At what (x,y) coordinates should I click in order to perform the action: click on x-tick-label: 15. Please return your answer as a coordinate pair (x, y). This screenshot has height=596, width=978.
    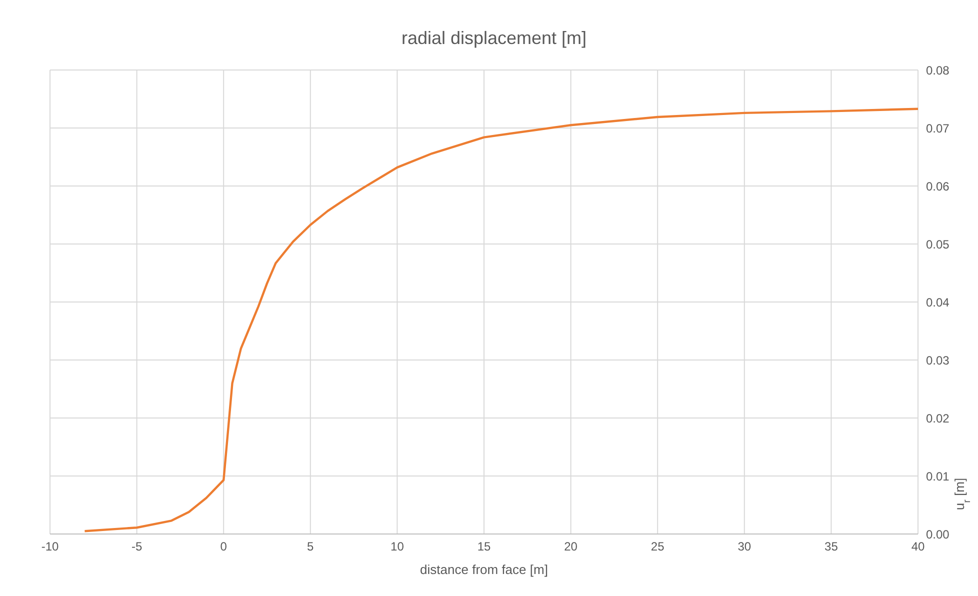
    Looking at the image, I should click on (484, 547).